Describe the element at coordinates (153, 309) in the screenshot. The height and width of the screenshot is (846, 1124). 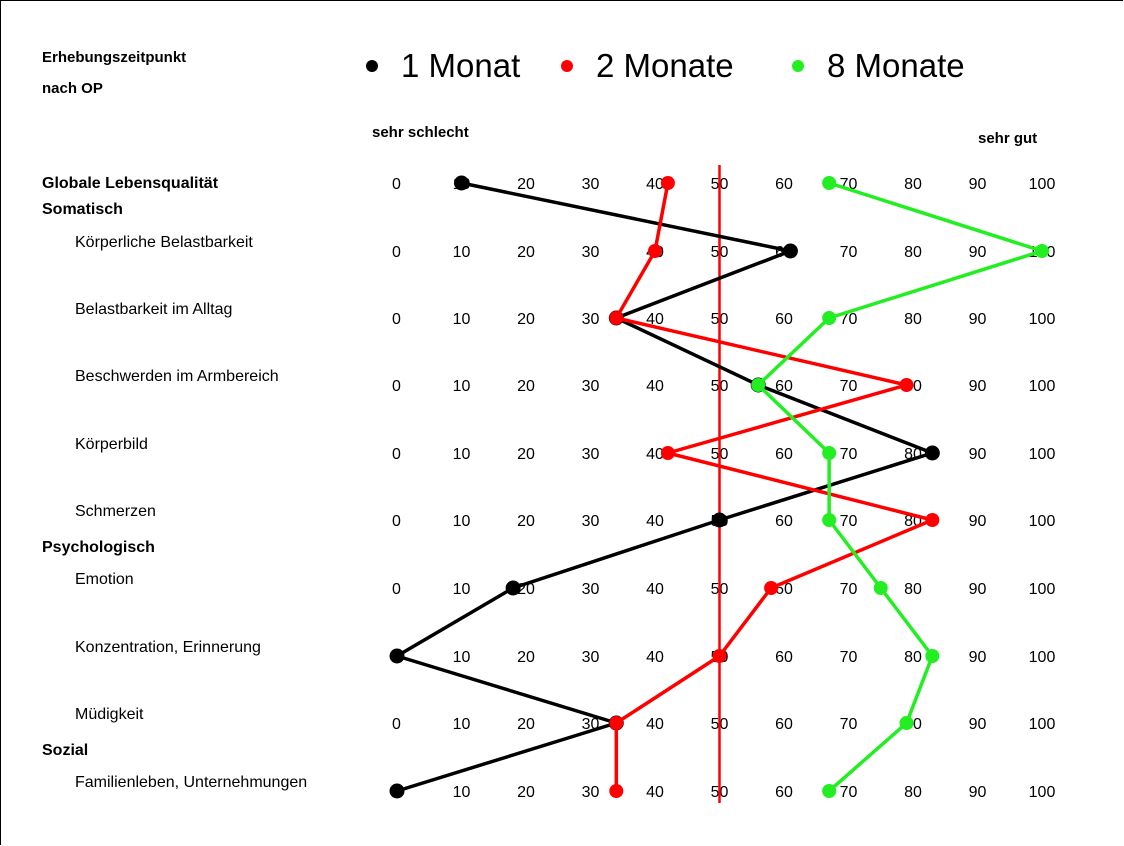
I see `row-label: Belastbarkeit im Alltag` at that location.